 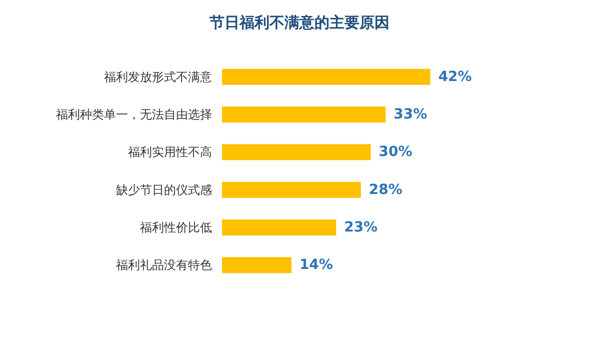 I want to click on y-tick-label: 福利性价比低, so click(x=176, y=227).